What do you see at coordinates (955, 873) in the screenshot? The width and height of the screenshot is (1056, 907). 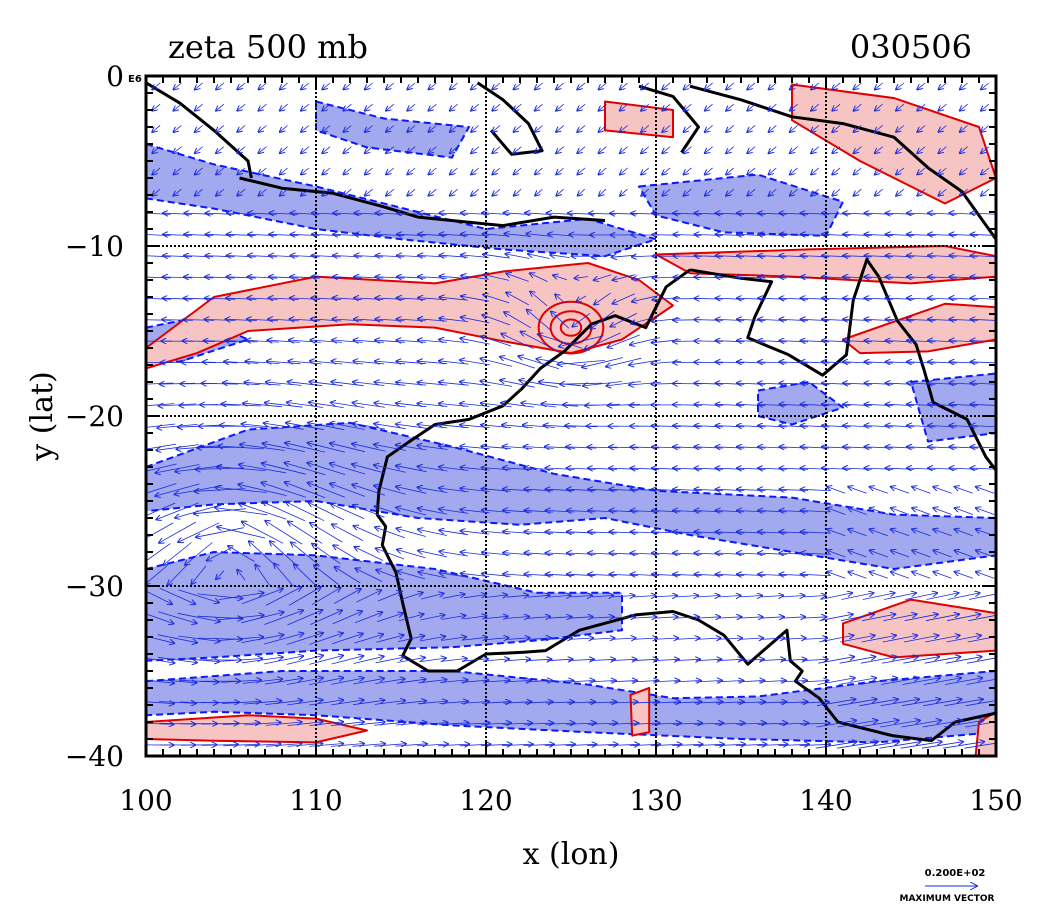 I see `vector-legend-magnitude: 0.200E+02` at bounding box center [955, 873].